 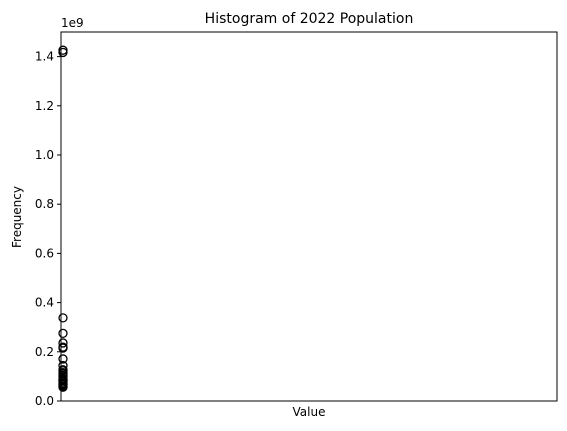 I want to click on y-ticks: 0.0 0.2 0.4 0.6 0.8 1.0 1.2 1.4, so click(x=48, y=229).